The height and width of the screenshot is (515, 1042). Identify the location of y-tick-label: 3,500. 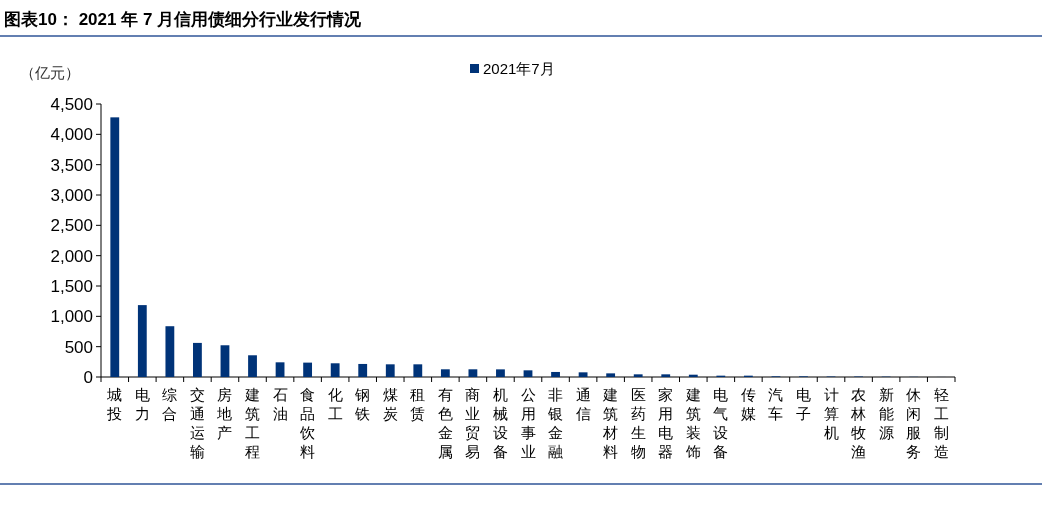
(71, 165).